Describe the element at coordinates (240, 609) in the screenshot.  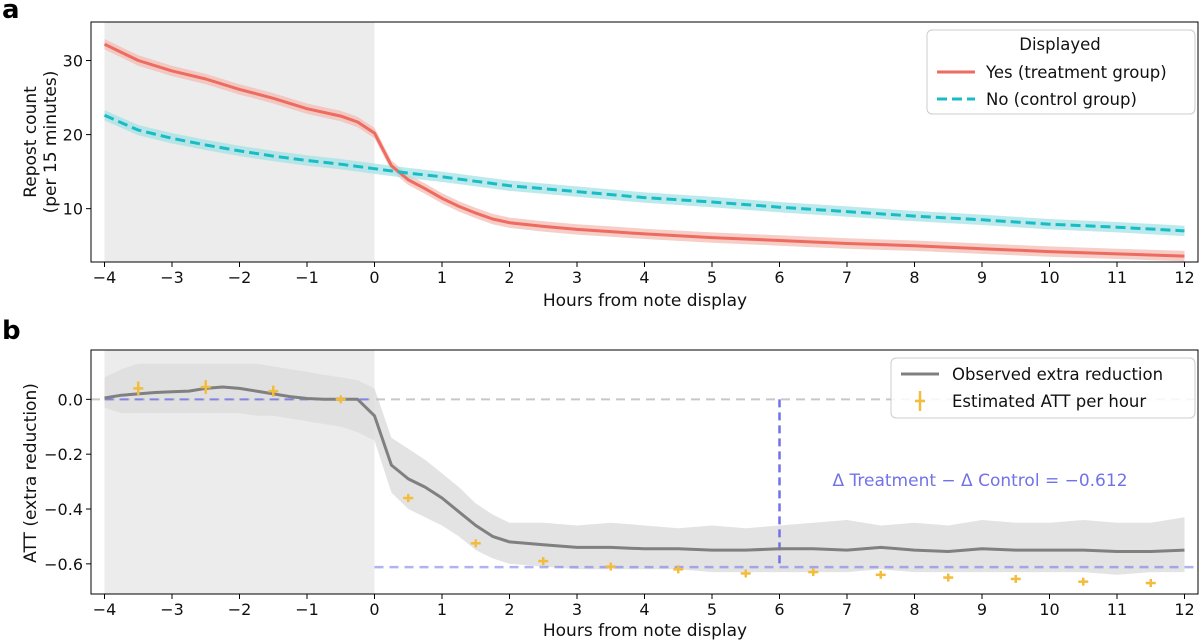
I see `panel-b-x-tick-label: −2` at that location.